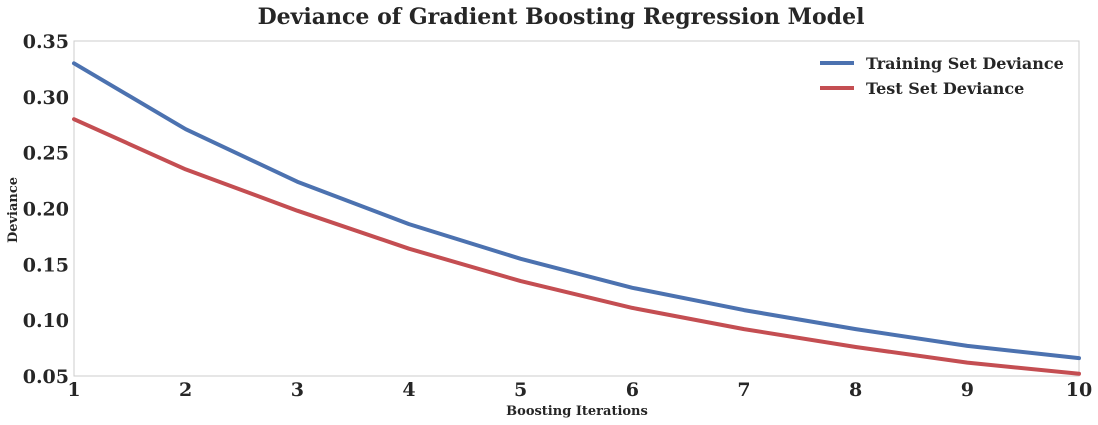 The height and width of the screenshot is (425, 1098). I want to click on x-tick-label: 4, so click(408, 390).